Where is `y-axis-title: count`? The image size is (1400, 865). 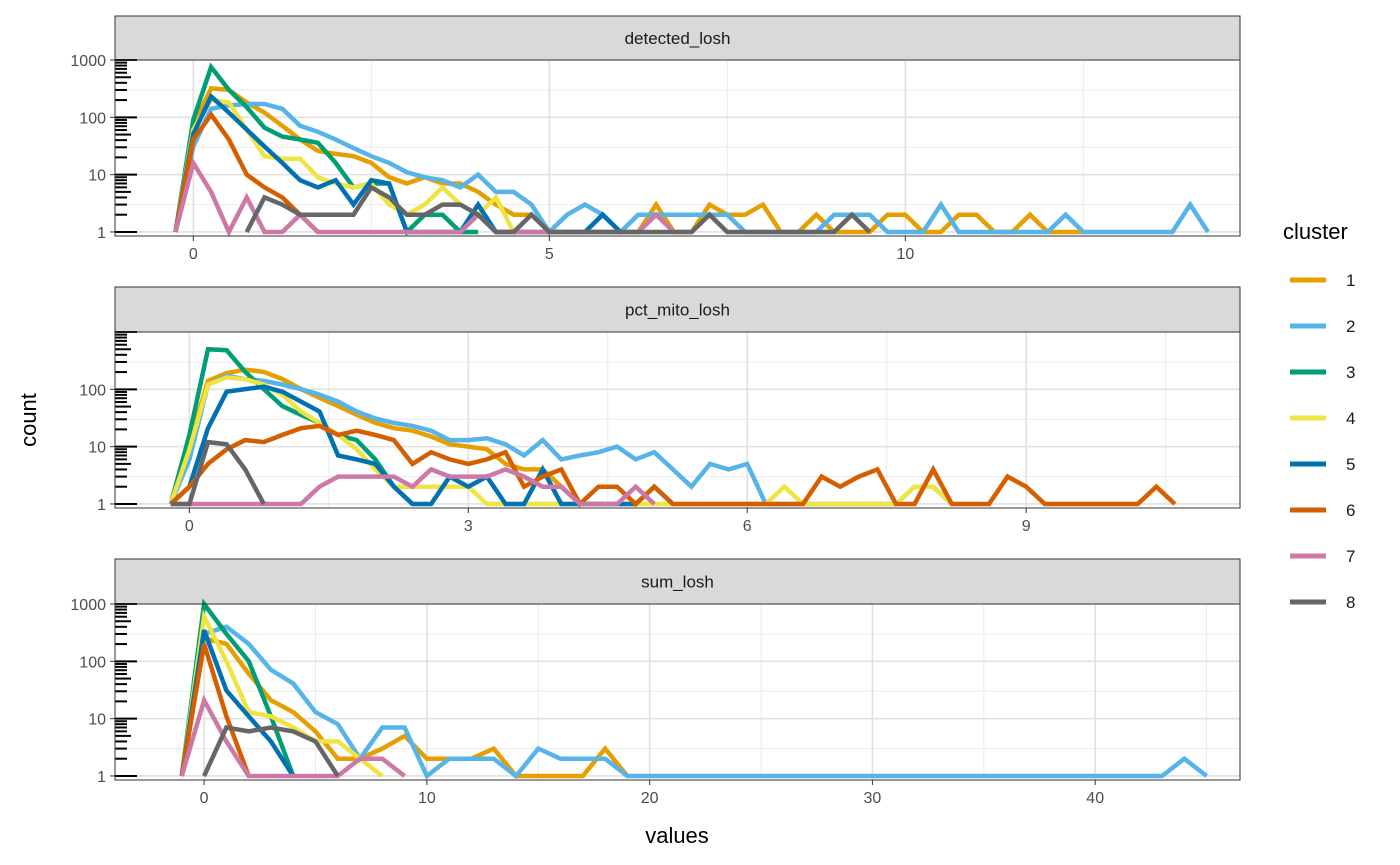
y-axis-title: count is located at coordinates (28, 420).